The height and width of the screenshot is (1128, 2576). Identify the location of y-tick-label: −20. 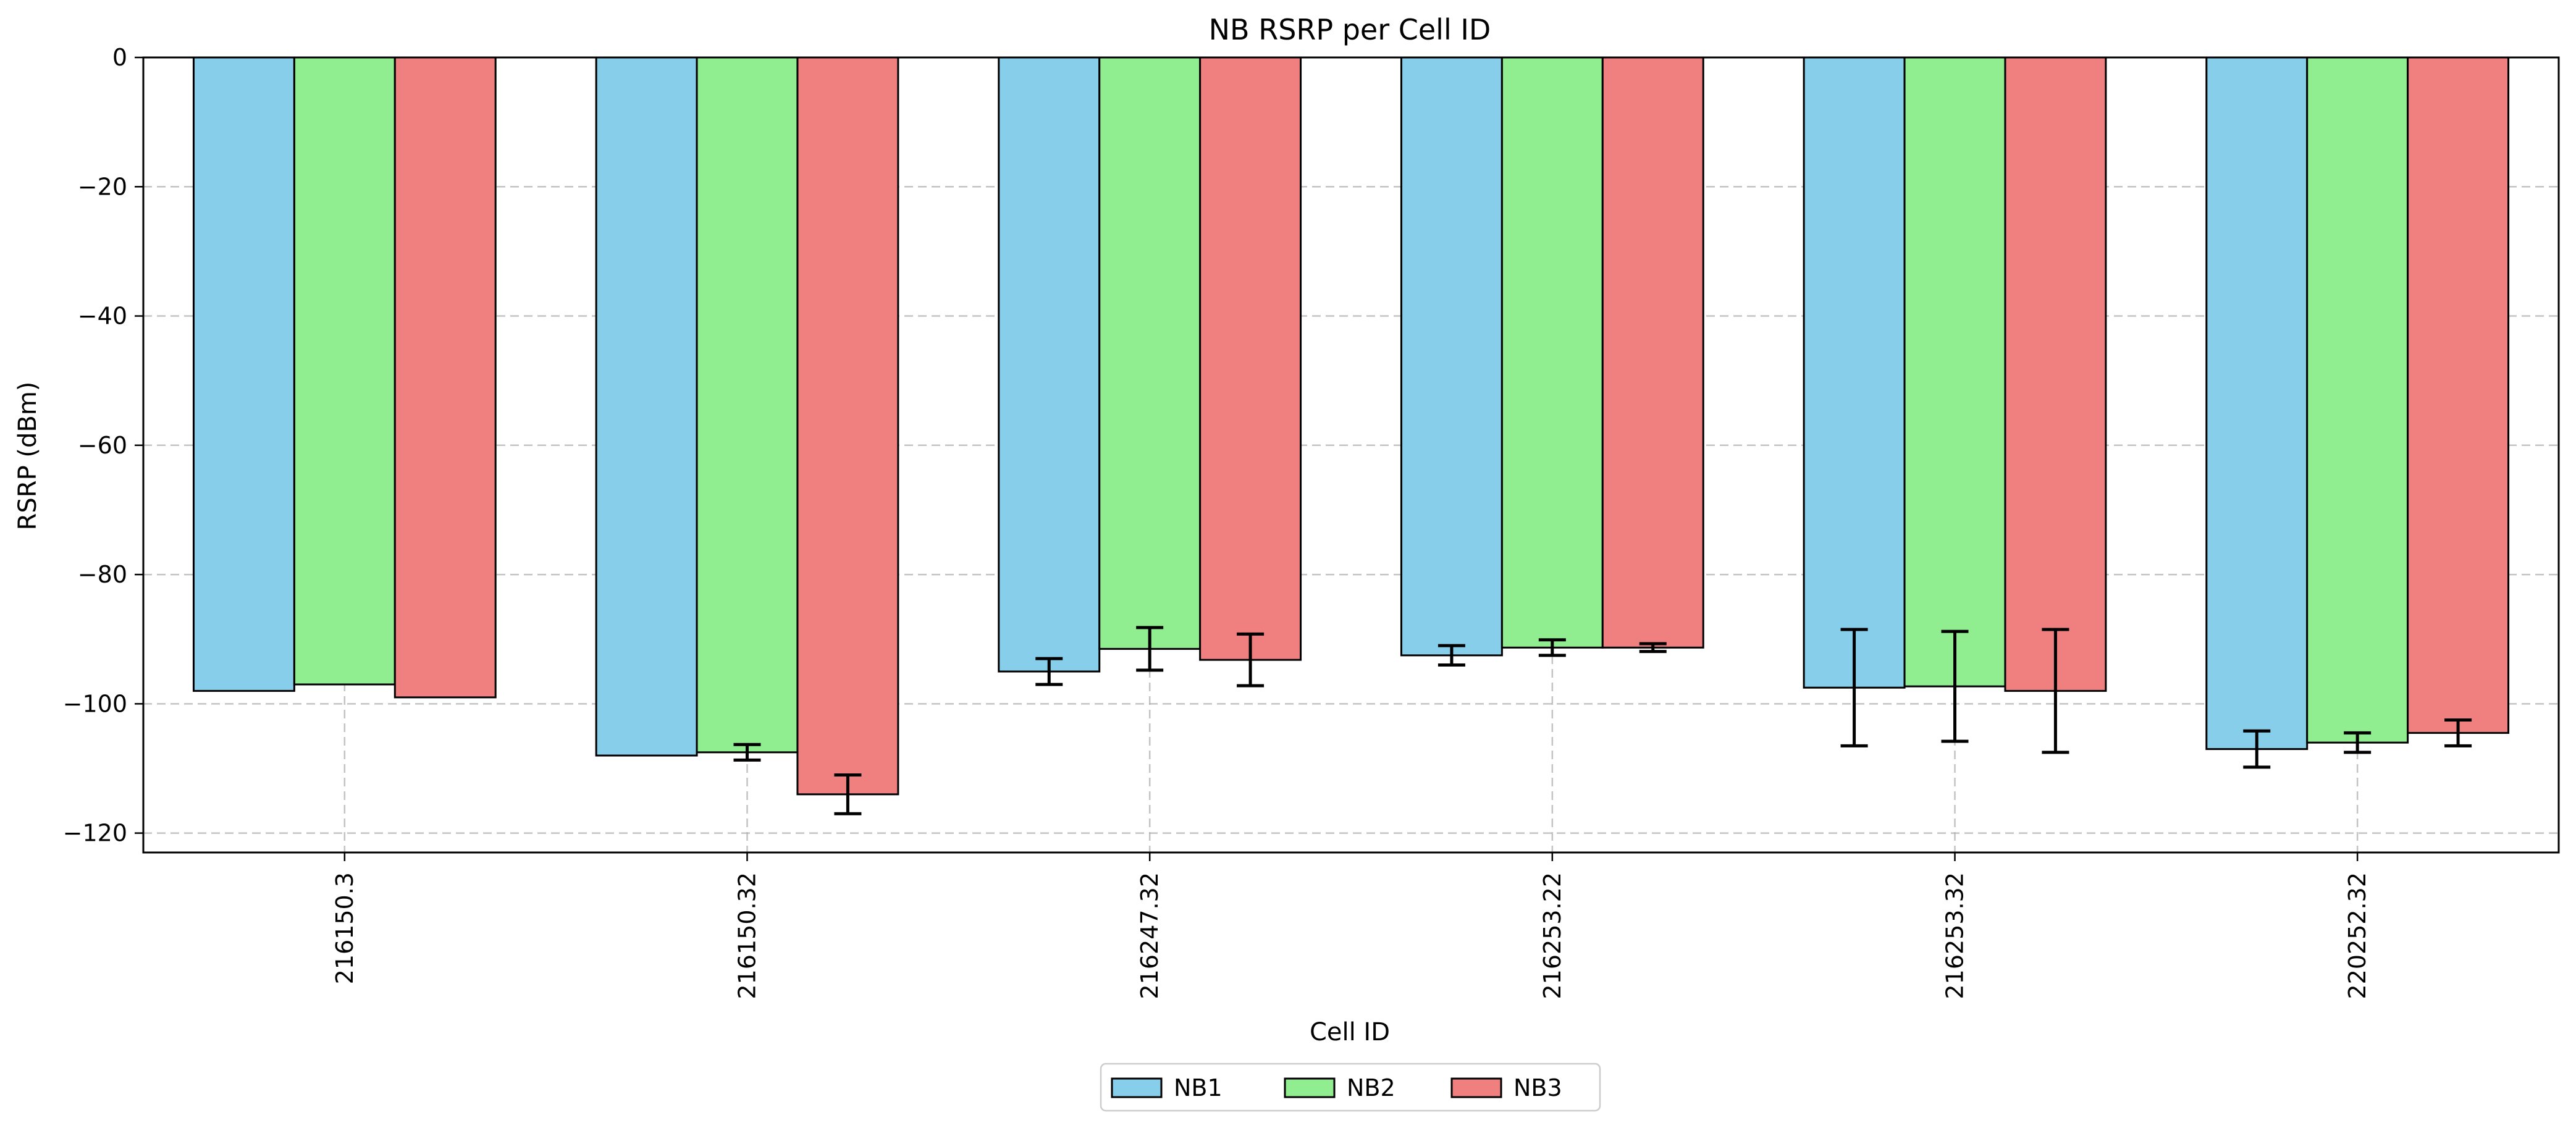
(102, 186).